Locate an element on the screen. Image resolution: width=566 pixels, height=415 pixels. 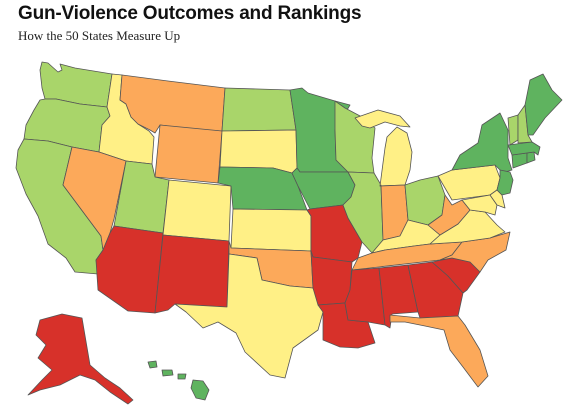
state-ME is located at coordinates (543, 104).